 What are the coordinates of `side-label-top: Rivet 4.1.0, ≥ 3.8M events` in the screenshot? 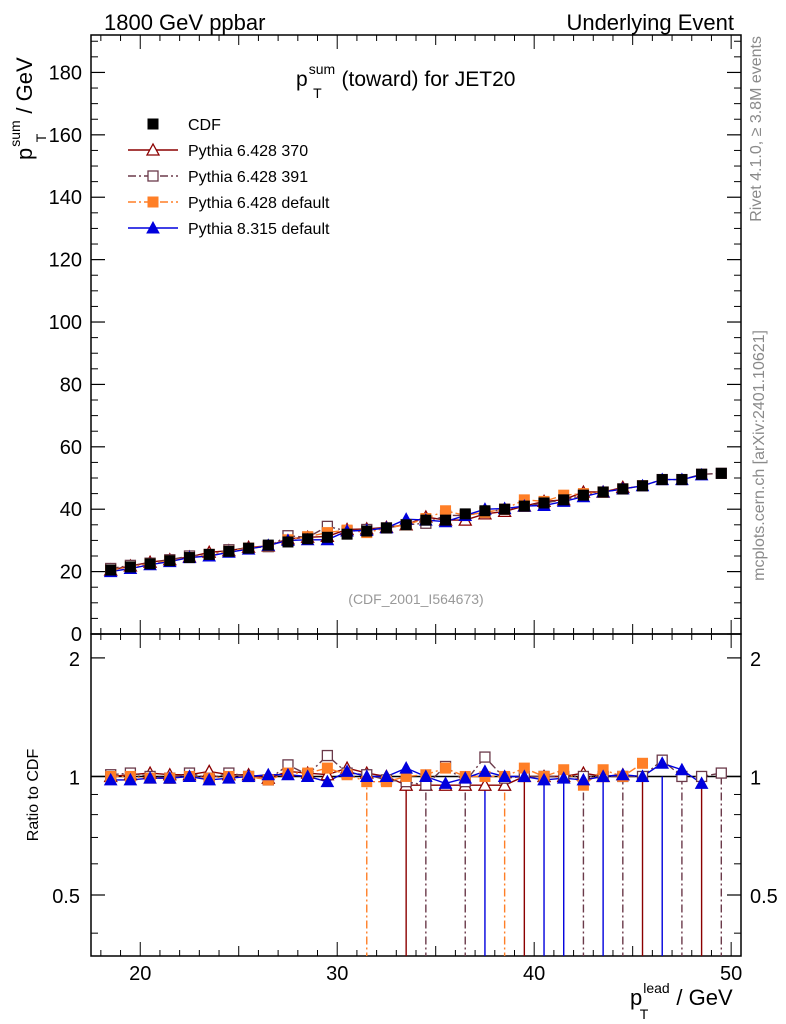 It's located at (756, 129).